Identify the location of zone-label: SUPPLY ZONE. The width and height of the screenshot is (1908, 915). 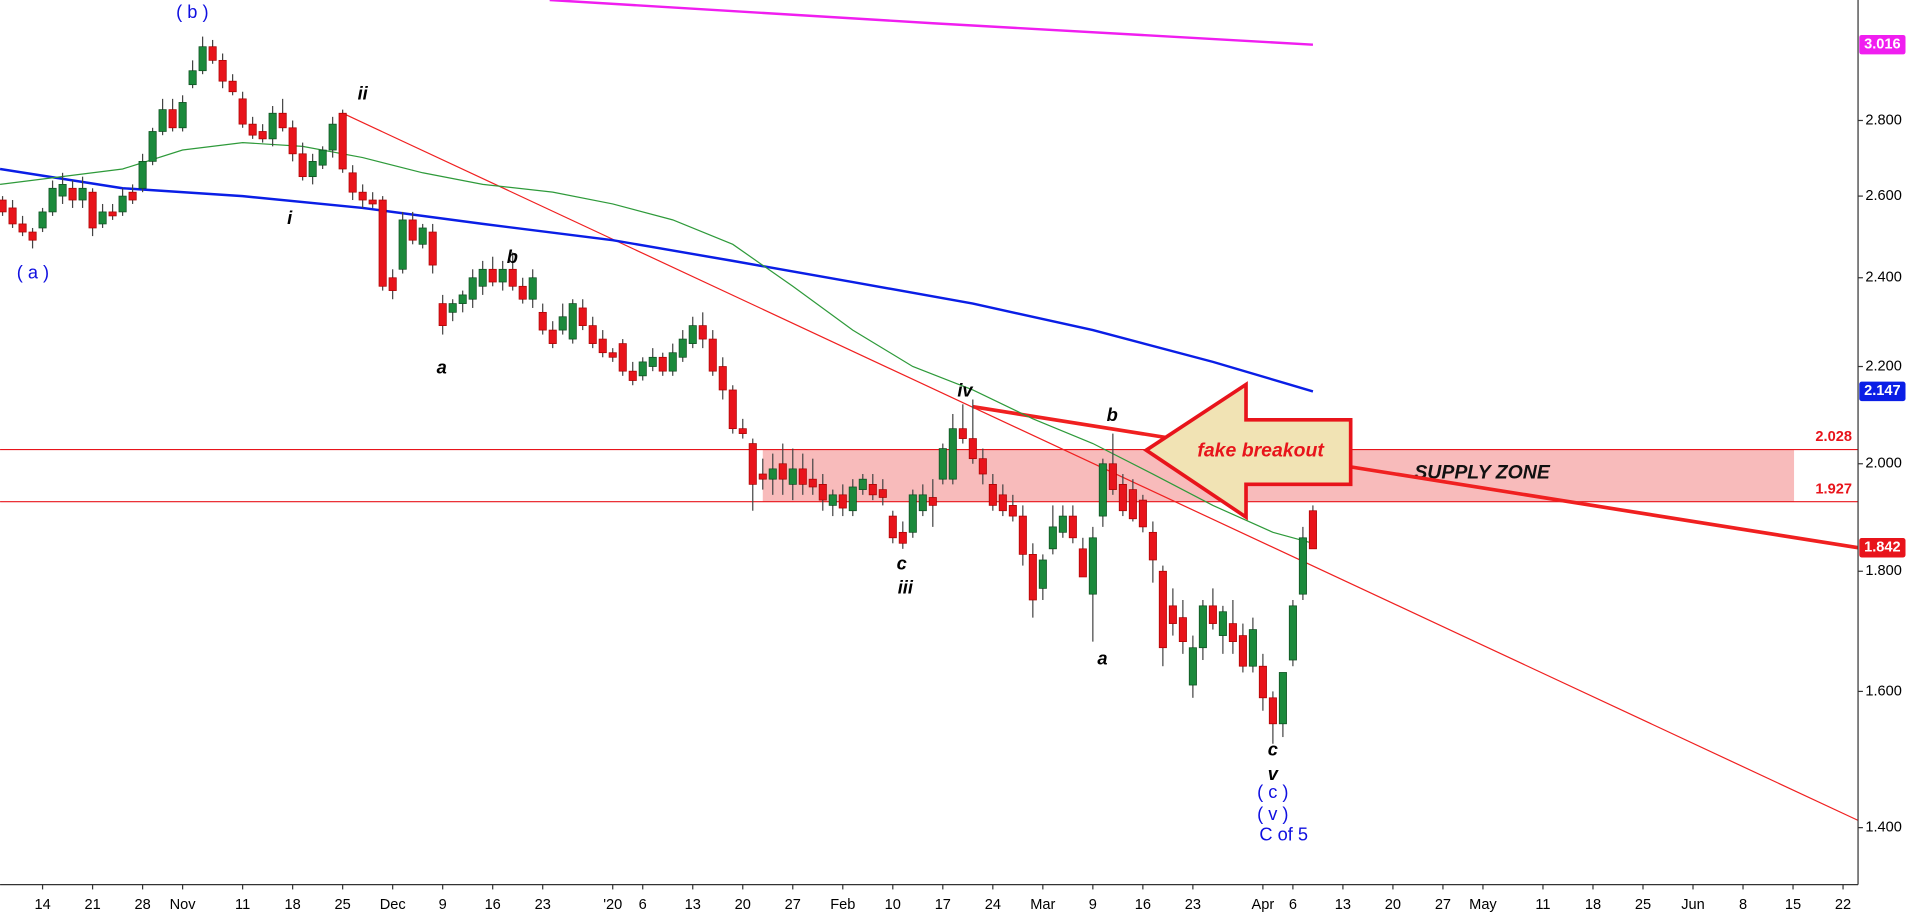
(1482, 472).